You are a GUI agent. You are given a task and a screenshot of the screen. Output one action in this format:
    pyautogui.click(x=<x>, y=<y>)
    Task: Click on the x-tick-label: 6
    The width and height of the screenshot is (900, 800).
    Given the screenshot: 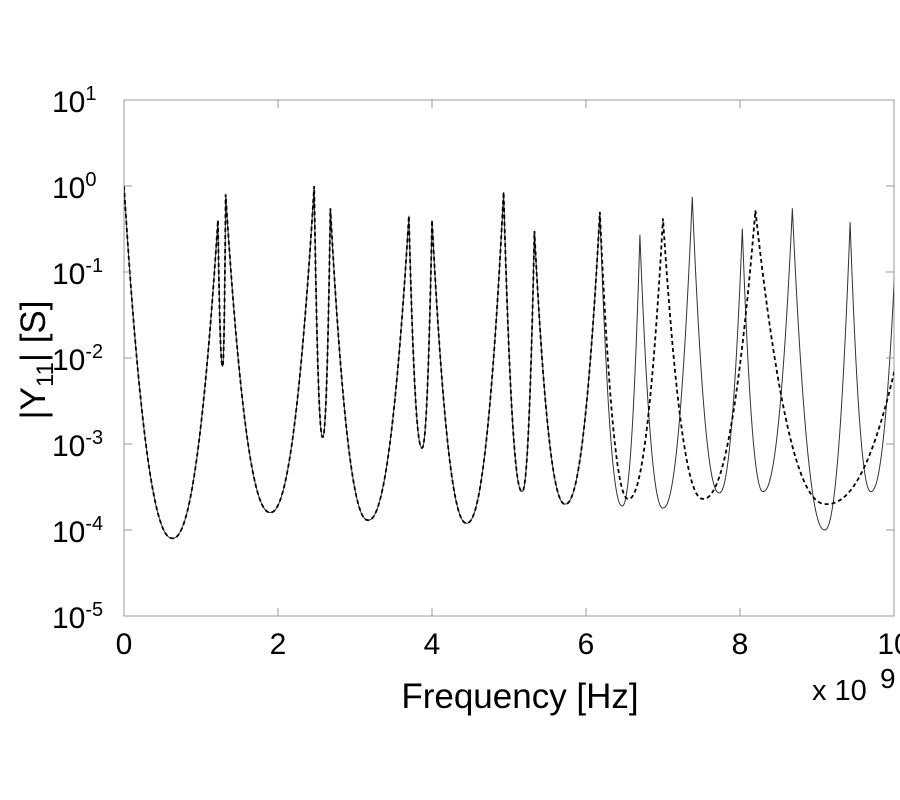 What is the action you would take?
    pyautogui.click(x=586, y=644)
    